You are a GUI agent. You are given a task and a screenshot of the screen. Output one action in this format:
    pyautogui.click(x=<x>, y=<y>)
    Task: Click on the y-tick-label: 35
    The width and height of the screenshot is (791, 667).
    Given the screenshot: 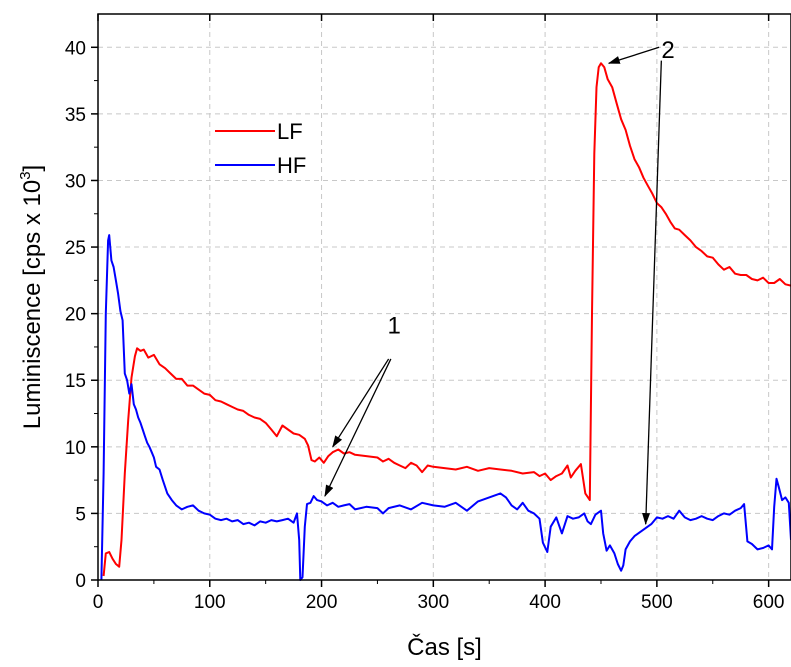 What is the action you would take?
    pyautogui.click(x=75, y=115)
    